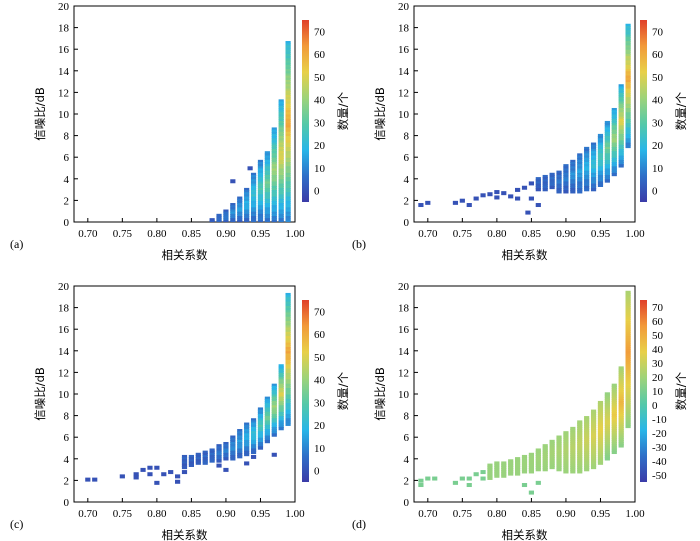 The height and width of the screenshot is (541, 700). I want to click on x-tick-label: 0.70, so click(88, 514).